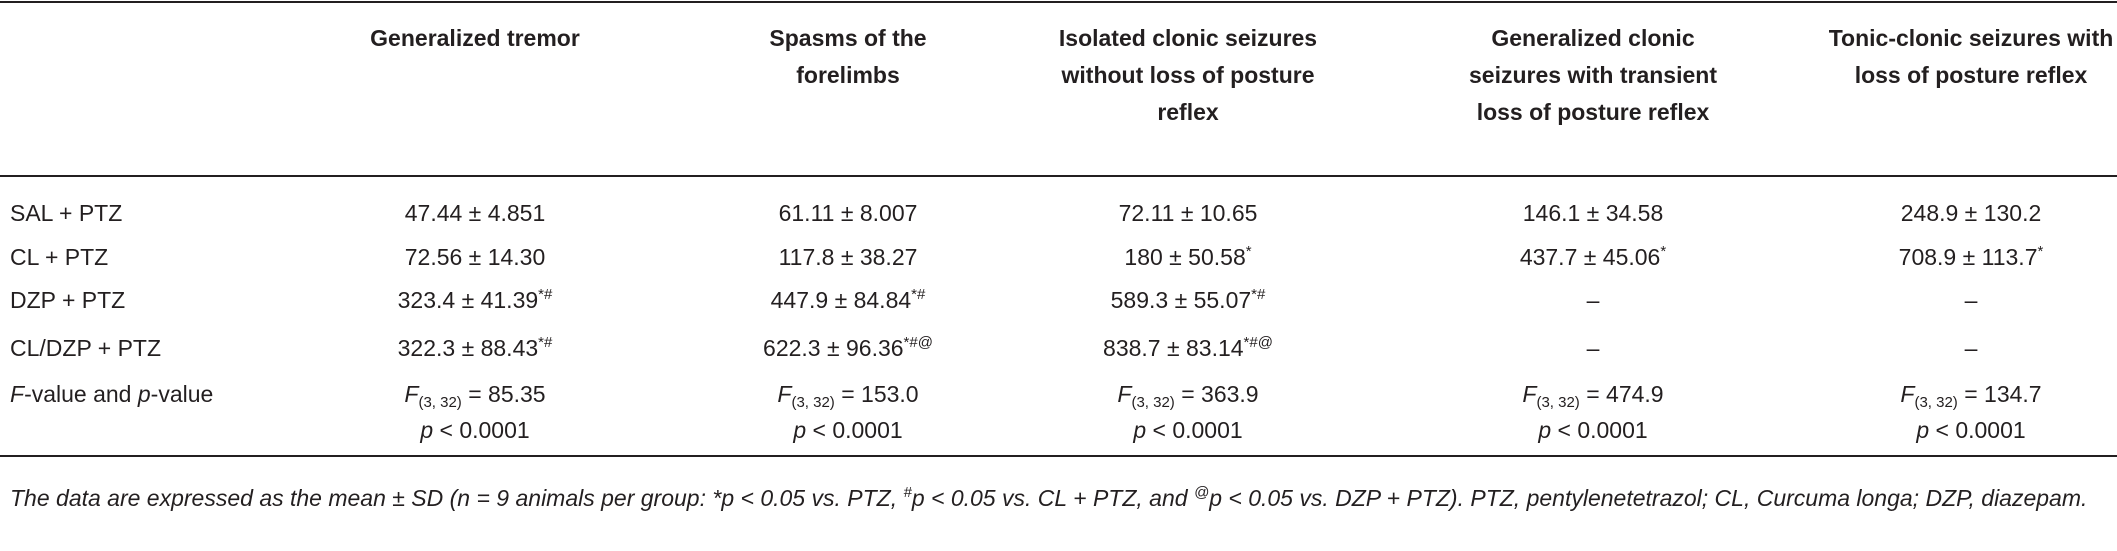 The image size is (2117, 551). What do you see at coordinates (182, 394) in the screenshot?
I see `label-text: -value` at bounding box center [182, 394].